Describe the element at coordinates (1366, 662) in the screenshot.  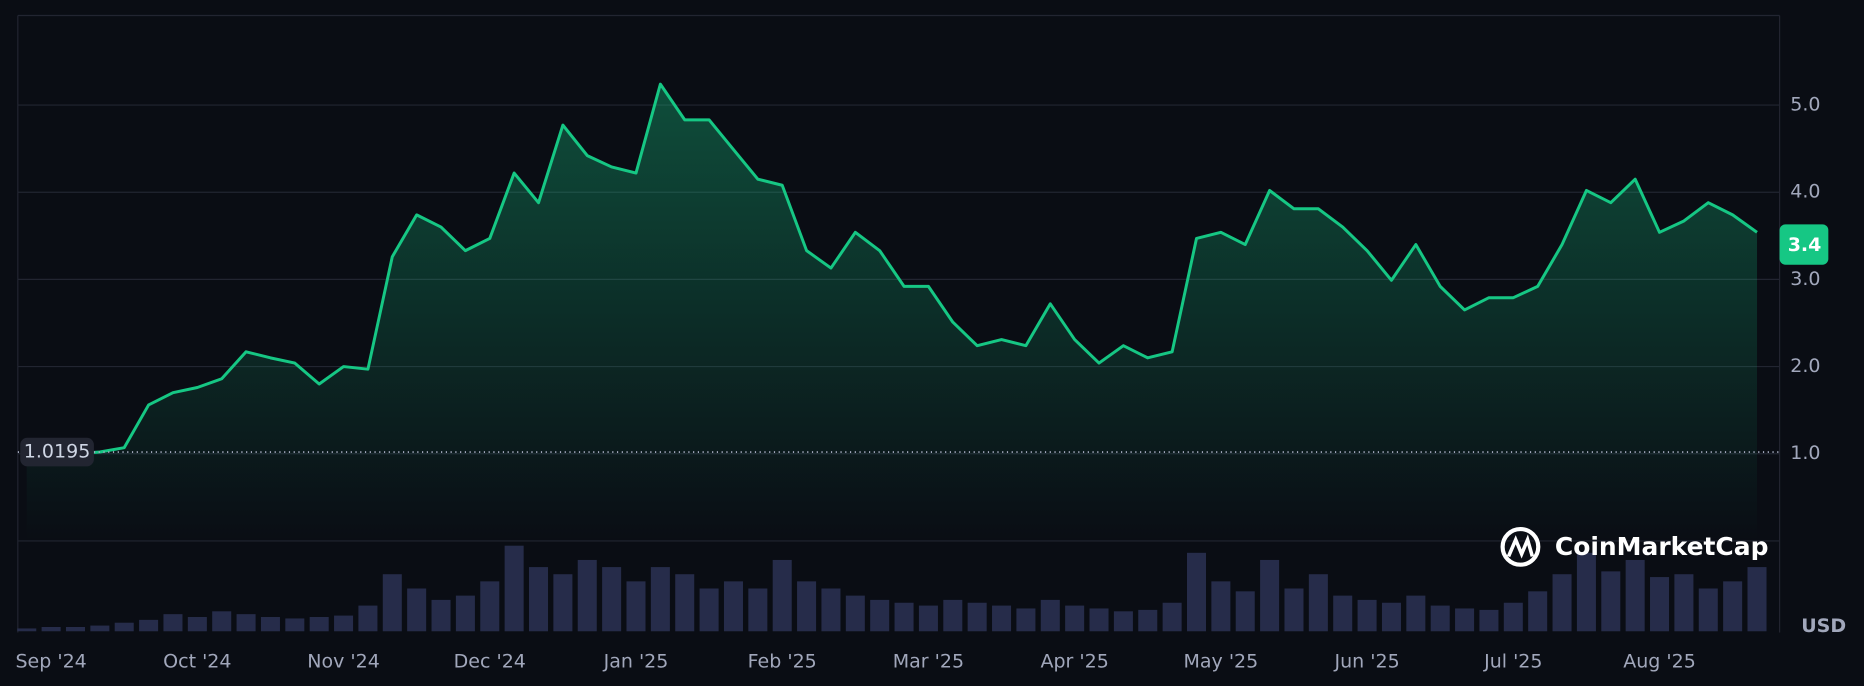
I see `x-tick-label: Jun '25` at that location.